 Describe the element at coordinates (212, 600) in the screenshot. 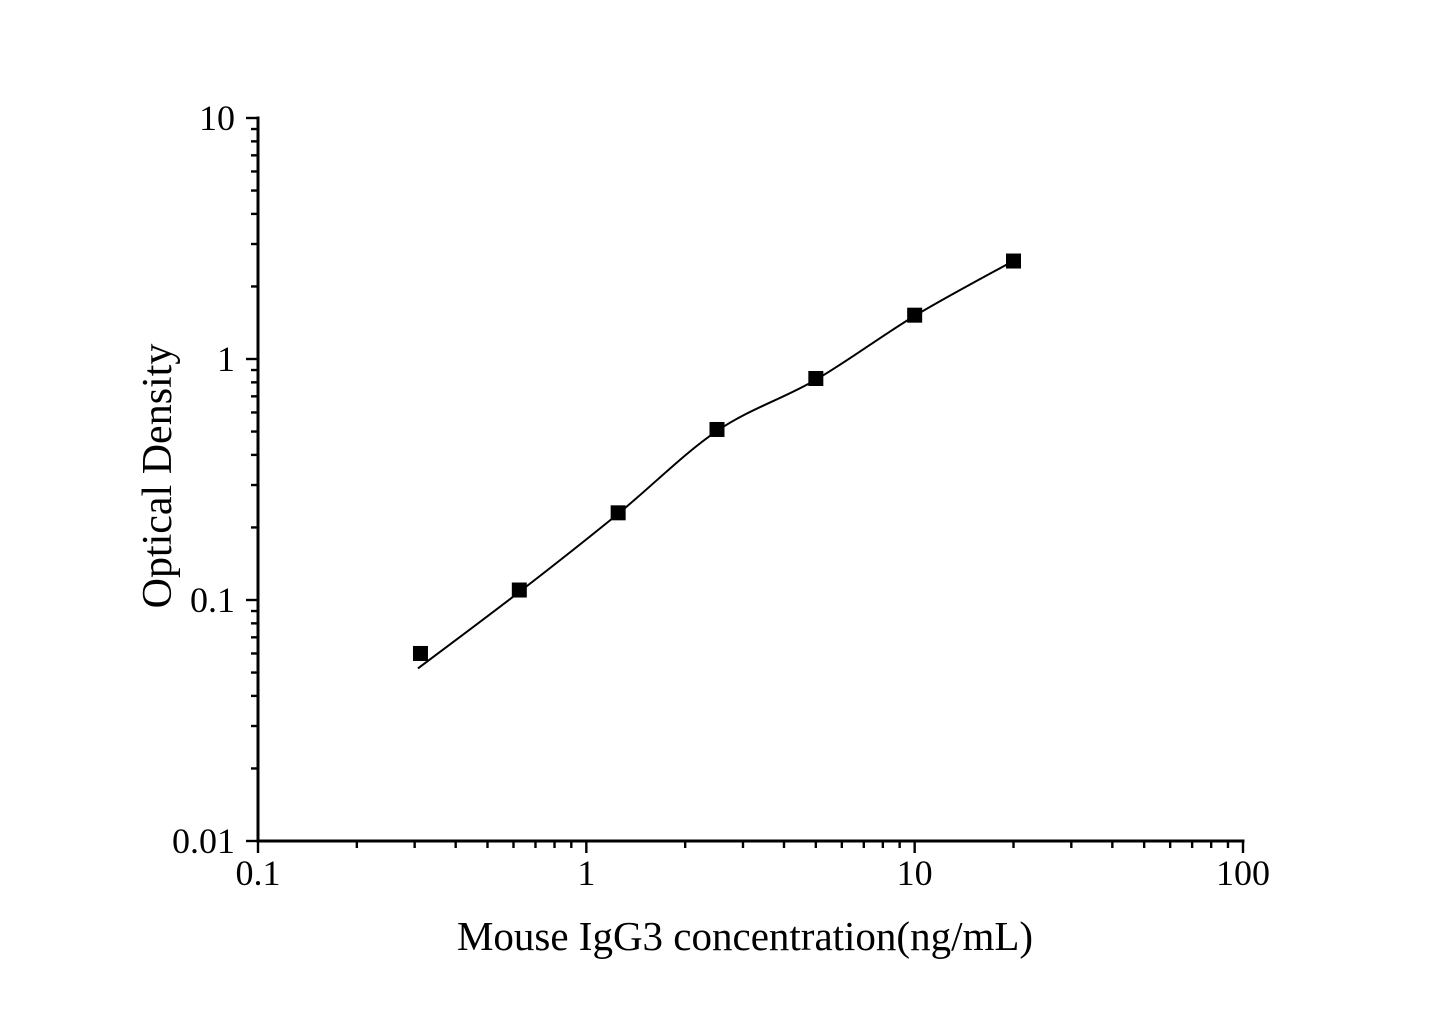

I see `y-tick-label: 0.1` at that location.